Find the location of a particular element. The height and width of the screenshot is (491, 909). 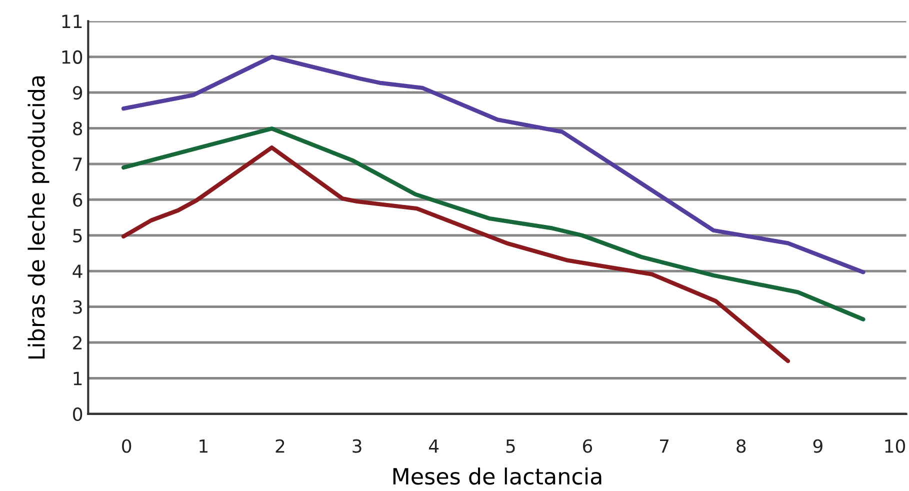

x-tick-label: 8 is located at coordinates (741, 446).